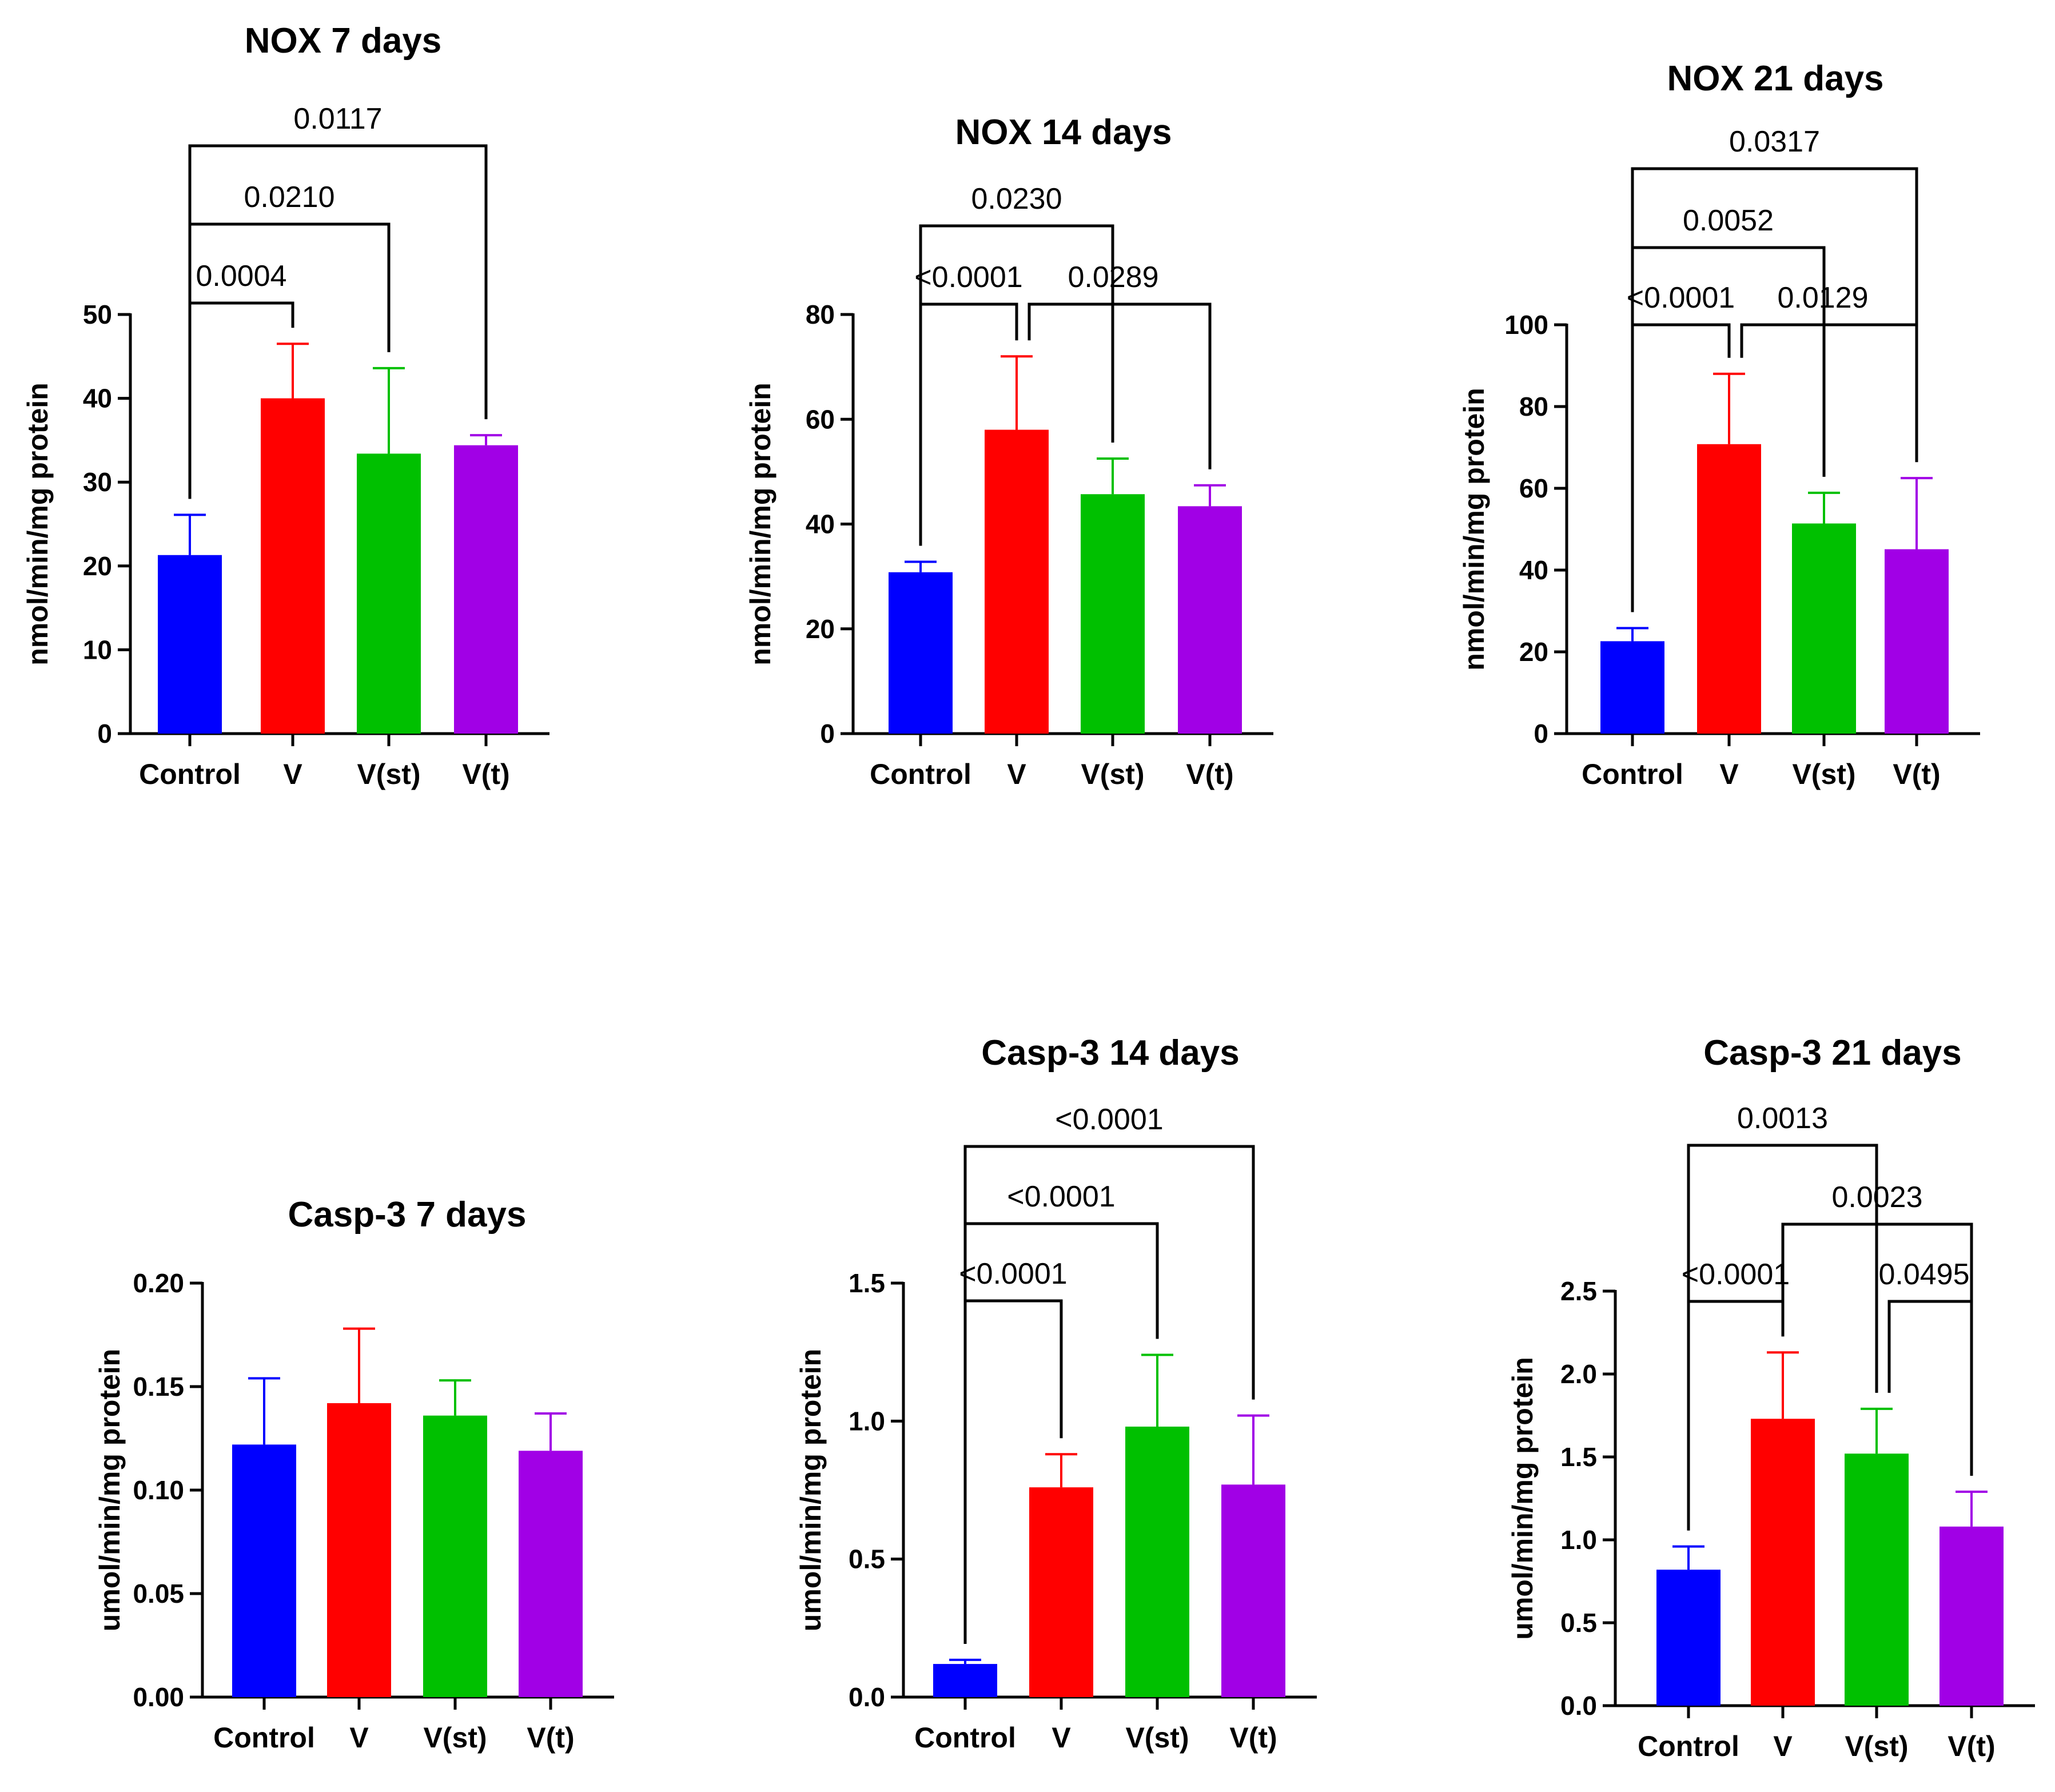 The image size is (2055, 1792). Describe the element at coordinates (98, 649) in the screenshot. I see `y-tick-label: 10` at that location.